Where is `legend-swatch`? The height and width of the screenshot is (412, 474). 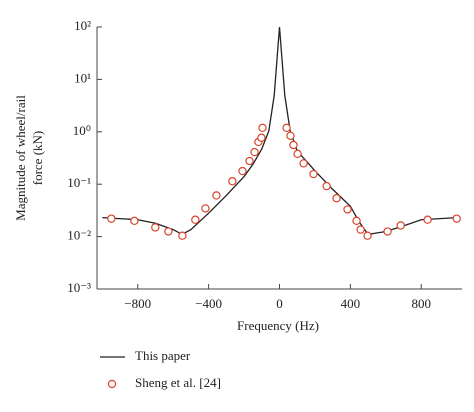
legend-swatch is located at coordinates (112, 384).